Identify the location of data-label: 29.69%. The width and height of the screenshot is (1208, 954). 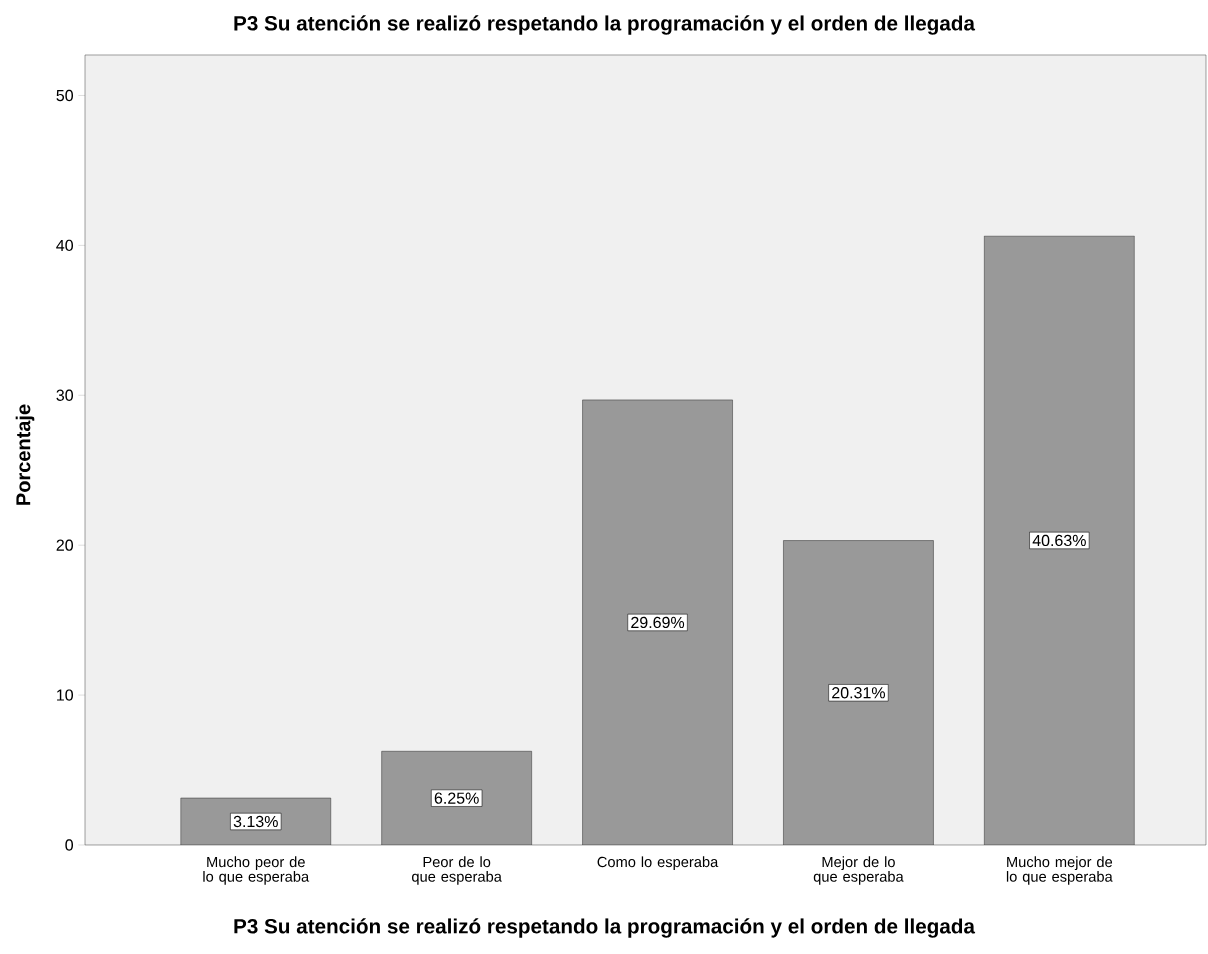
(658, 622).